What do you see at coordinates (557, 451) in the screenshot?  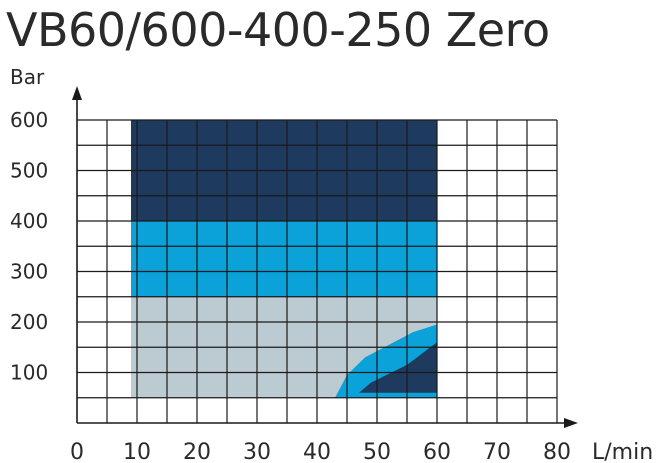 I see `x-tick-label: 80` at bounding box center [557, 451].